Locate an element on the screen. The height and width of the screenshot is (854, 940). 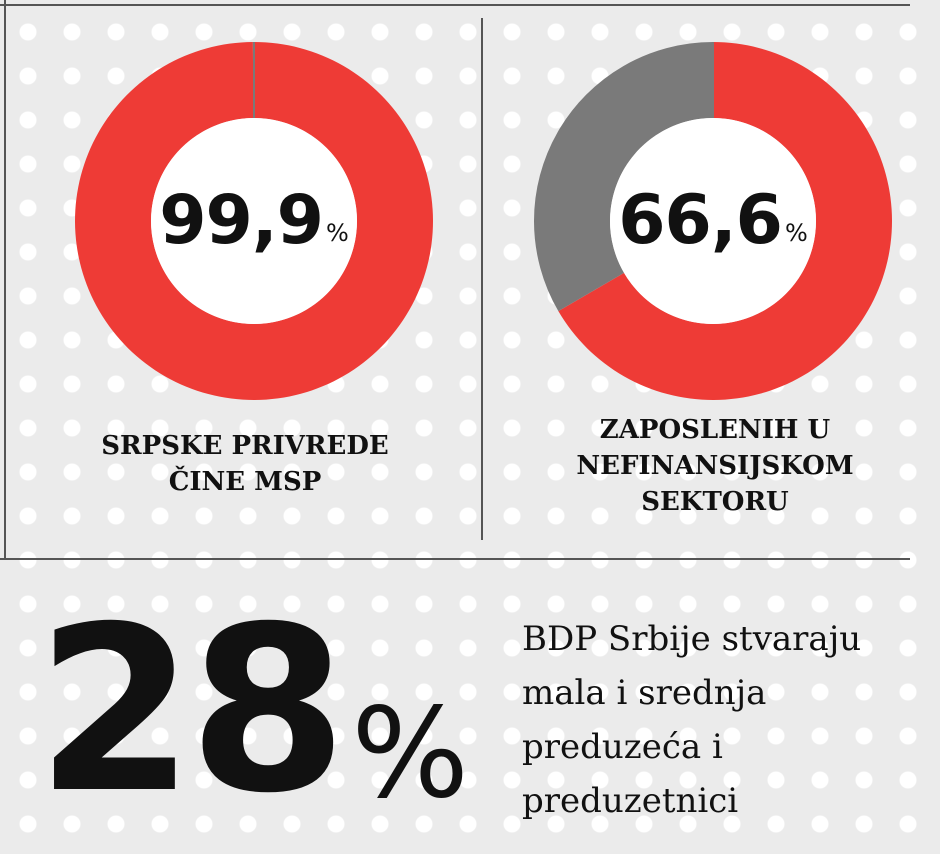
donut-value-number: 99,9 is located at coordinates (241, 220).